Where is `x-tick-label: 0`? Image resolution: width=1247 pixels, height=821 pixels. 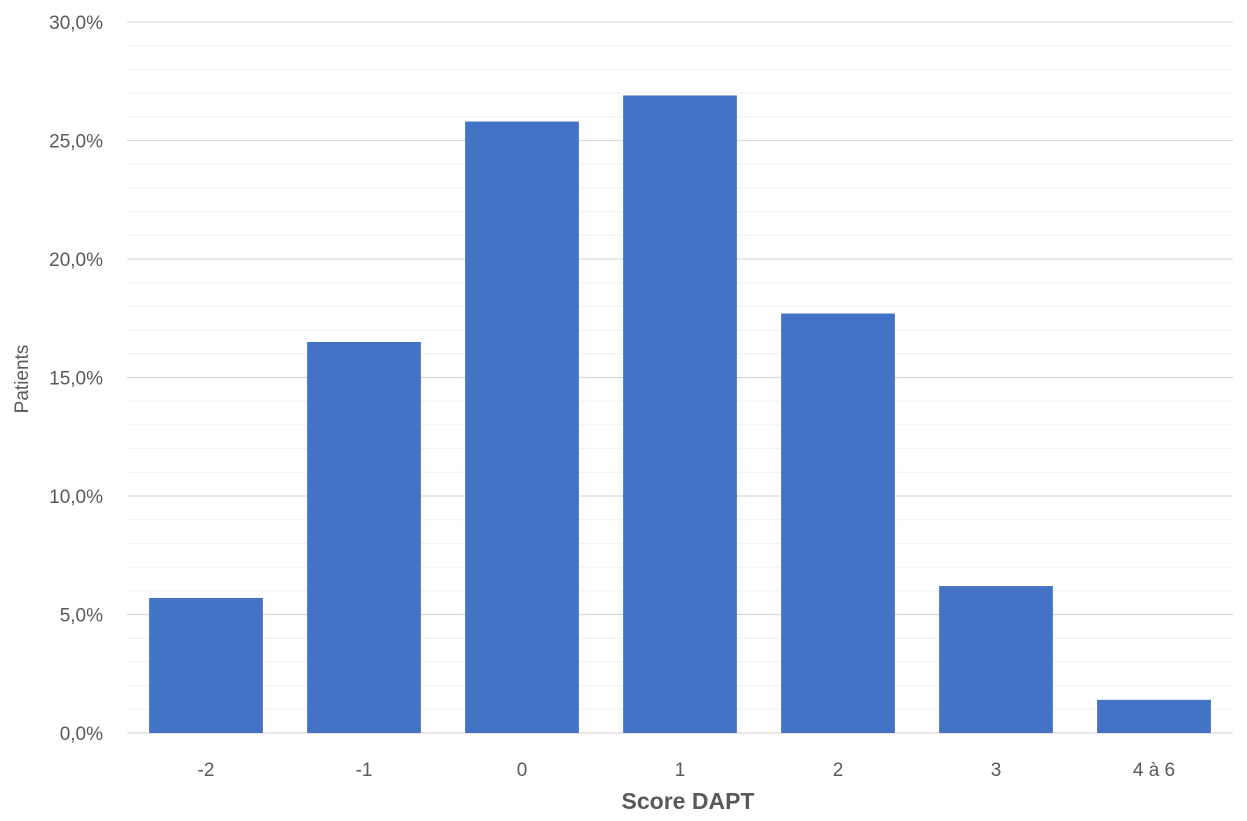 x-tick-label: 0 is located at coordinates (522, 770).